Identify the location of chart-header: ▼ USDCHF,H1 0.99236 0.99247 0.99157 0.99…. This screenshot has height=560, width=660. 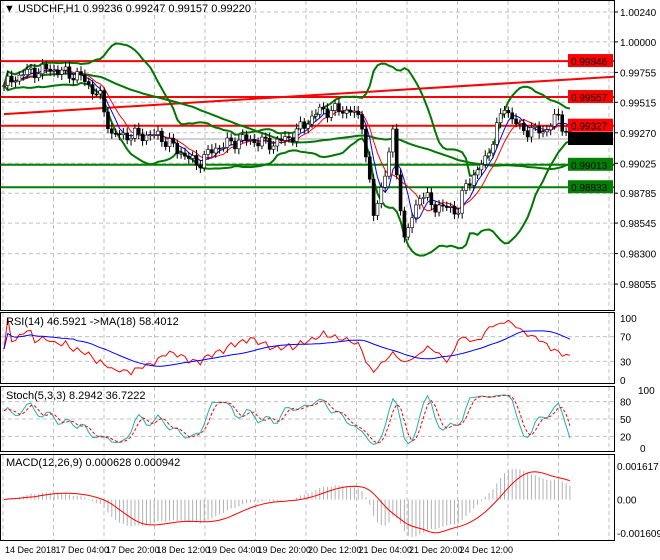
(127, 9).